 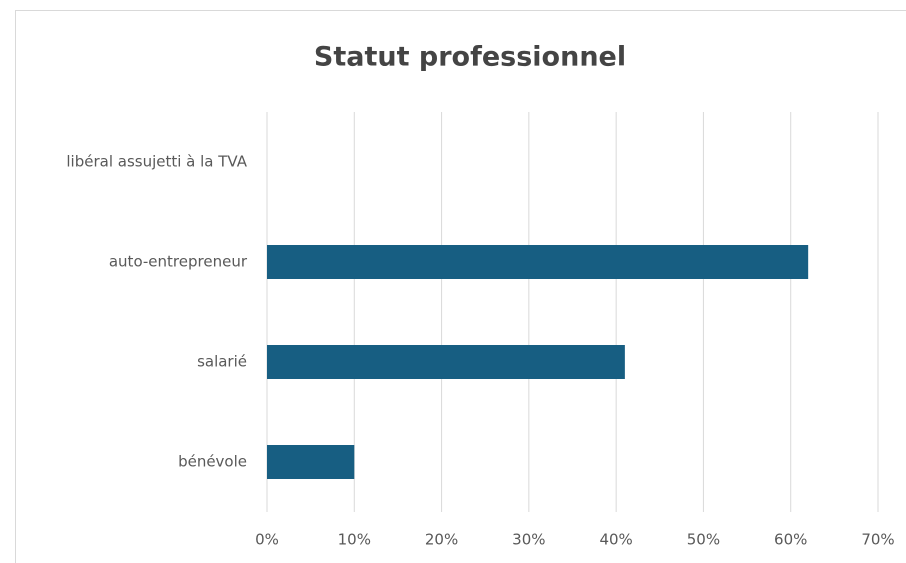 What do you see at coordinates (212, 462) in the screenshot?
I see `y-tick-label: bénévole` at bounding box center [212, 462].